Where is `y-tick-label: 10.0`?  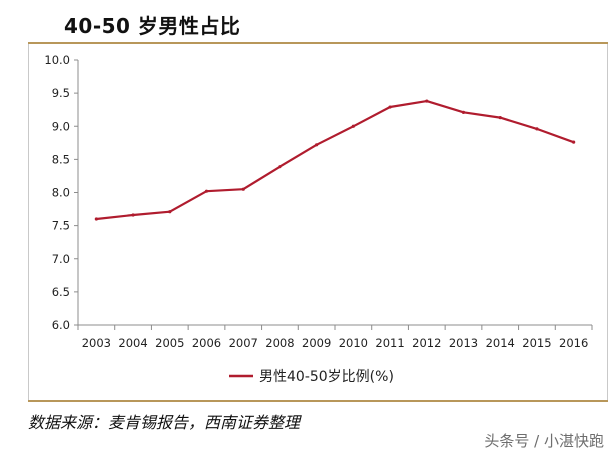 y-tick-label: 10.0 is located at coordinates (57, 60).